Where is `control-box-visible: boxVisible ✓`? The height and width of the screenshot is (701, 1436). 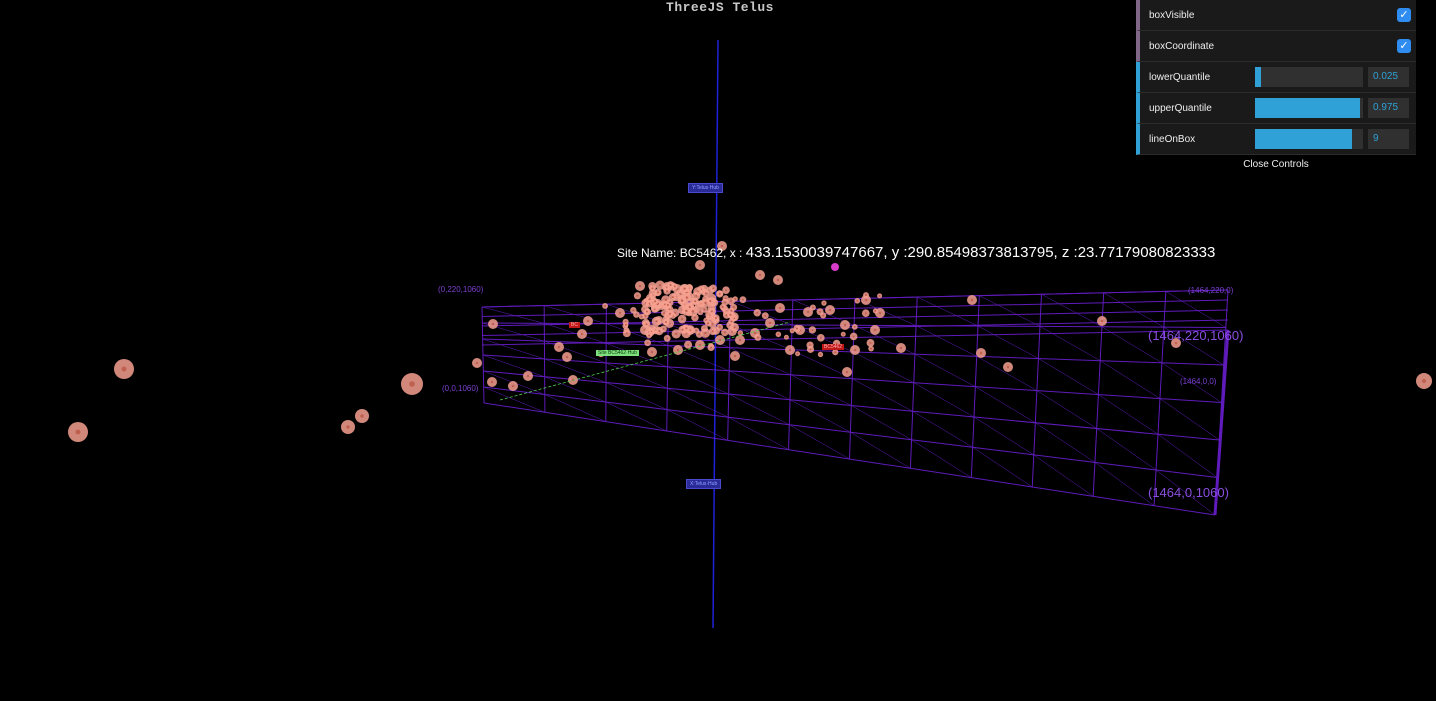
control-box-visible: boxVisible ✓ is located at coordinates (1276, 15).